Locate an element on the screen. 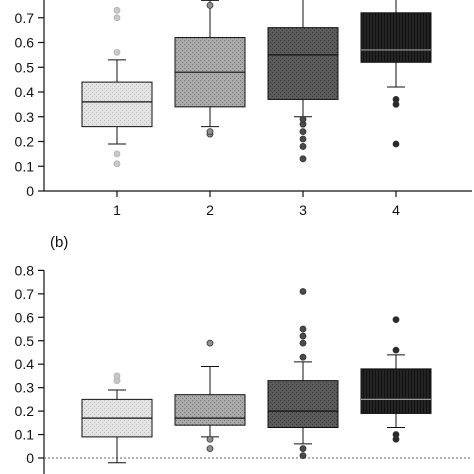 The image size is (474, 474). x-tick-label: 4 is located at coordinates (396, 210).